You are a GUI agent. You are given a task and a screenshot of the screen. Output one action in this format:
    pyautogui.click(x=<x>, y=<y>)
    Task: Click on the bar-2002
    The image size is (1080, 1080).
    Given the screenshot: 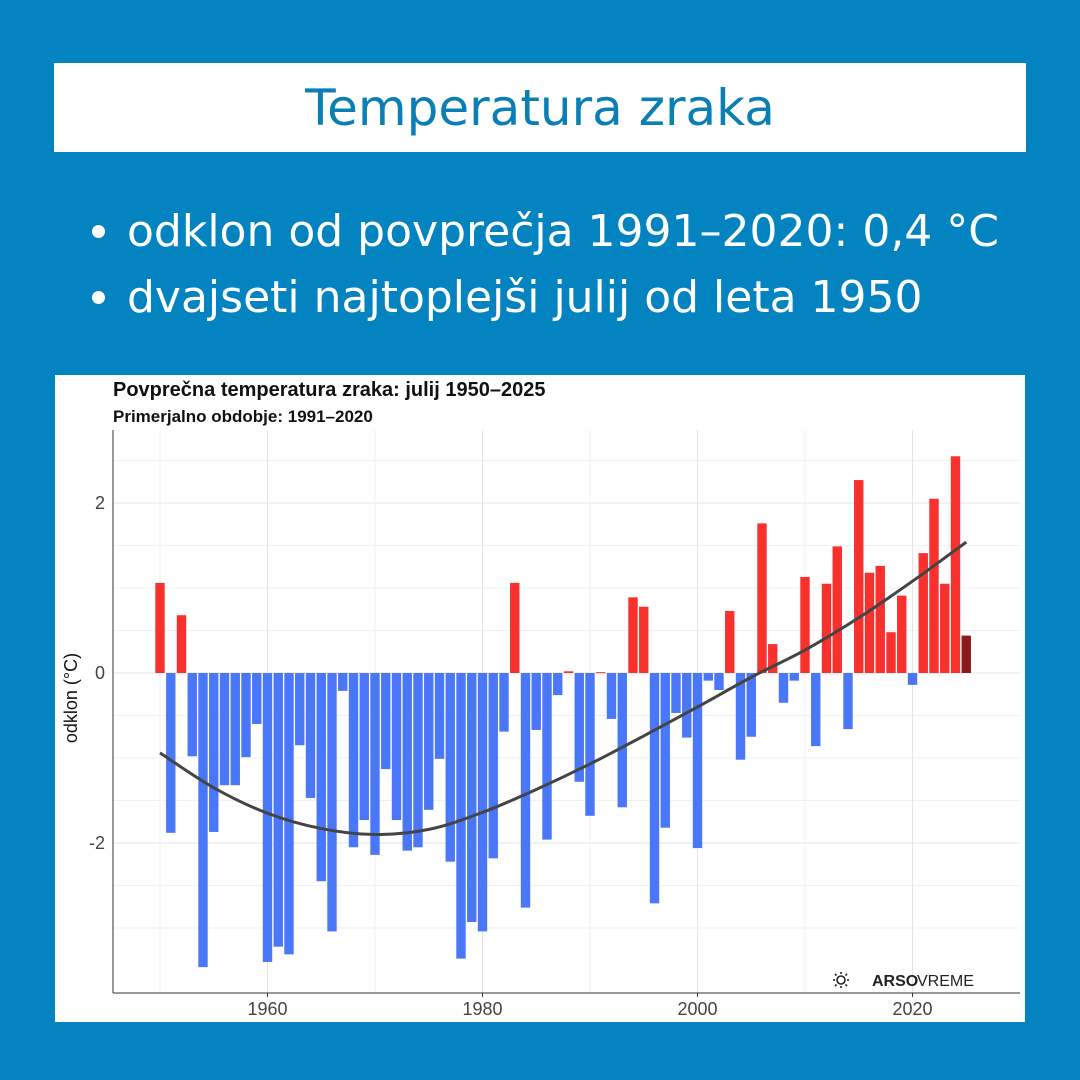 What is the action you would take?
    pyautogui.click(x=719, y=681)
    